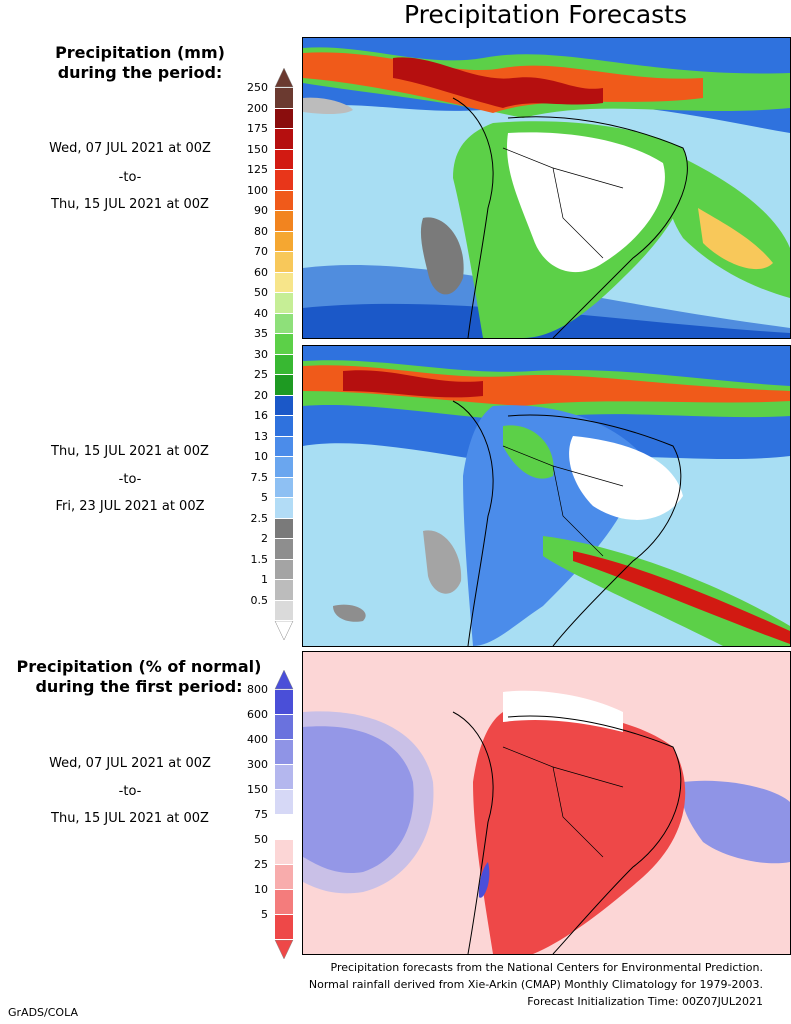 The height and width of the screenshot is (1024, 791). Describe the element at coordinates (284, 950) in the screenshot. I see `pct-scale-bottom-arrow` at that location.